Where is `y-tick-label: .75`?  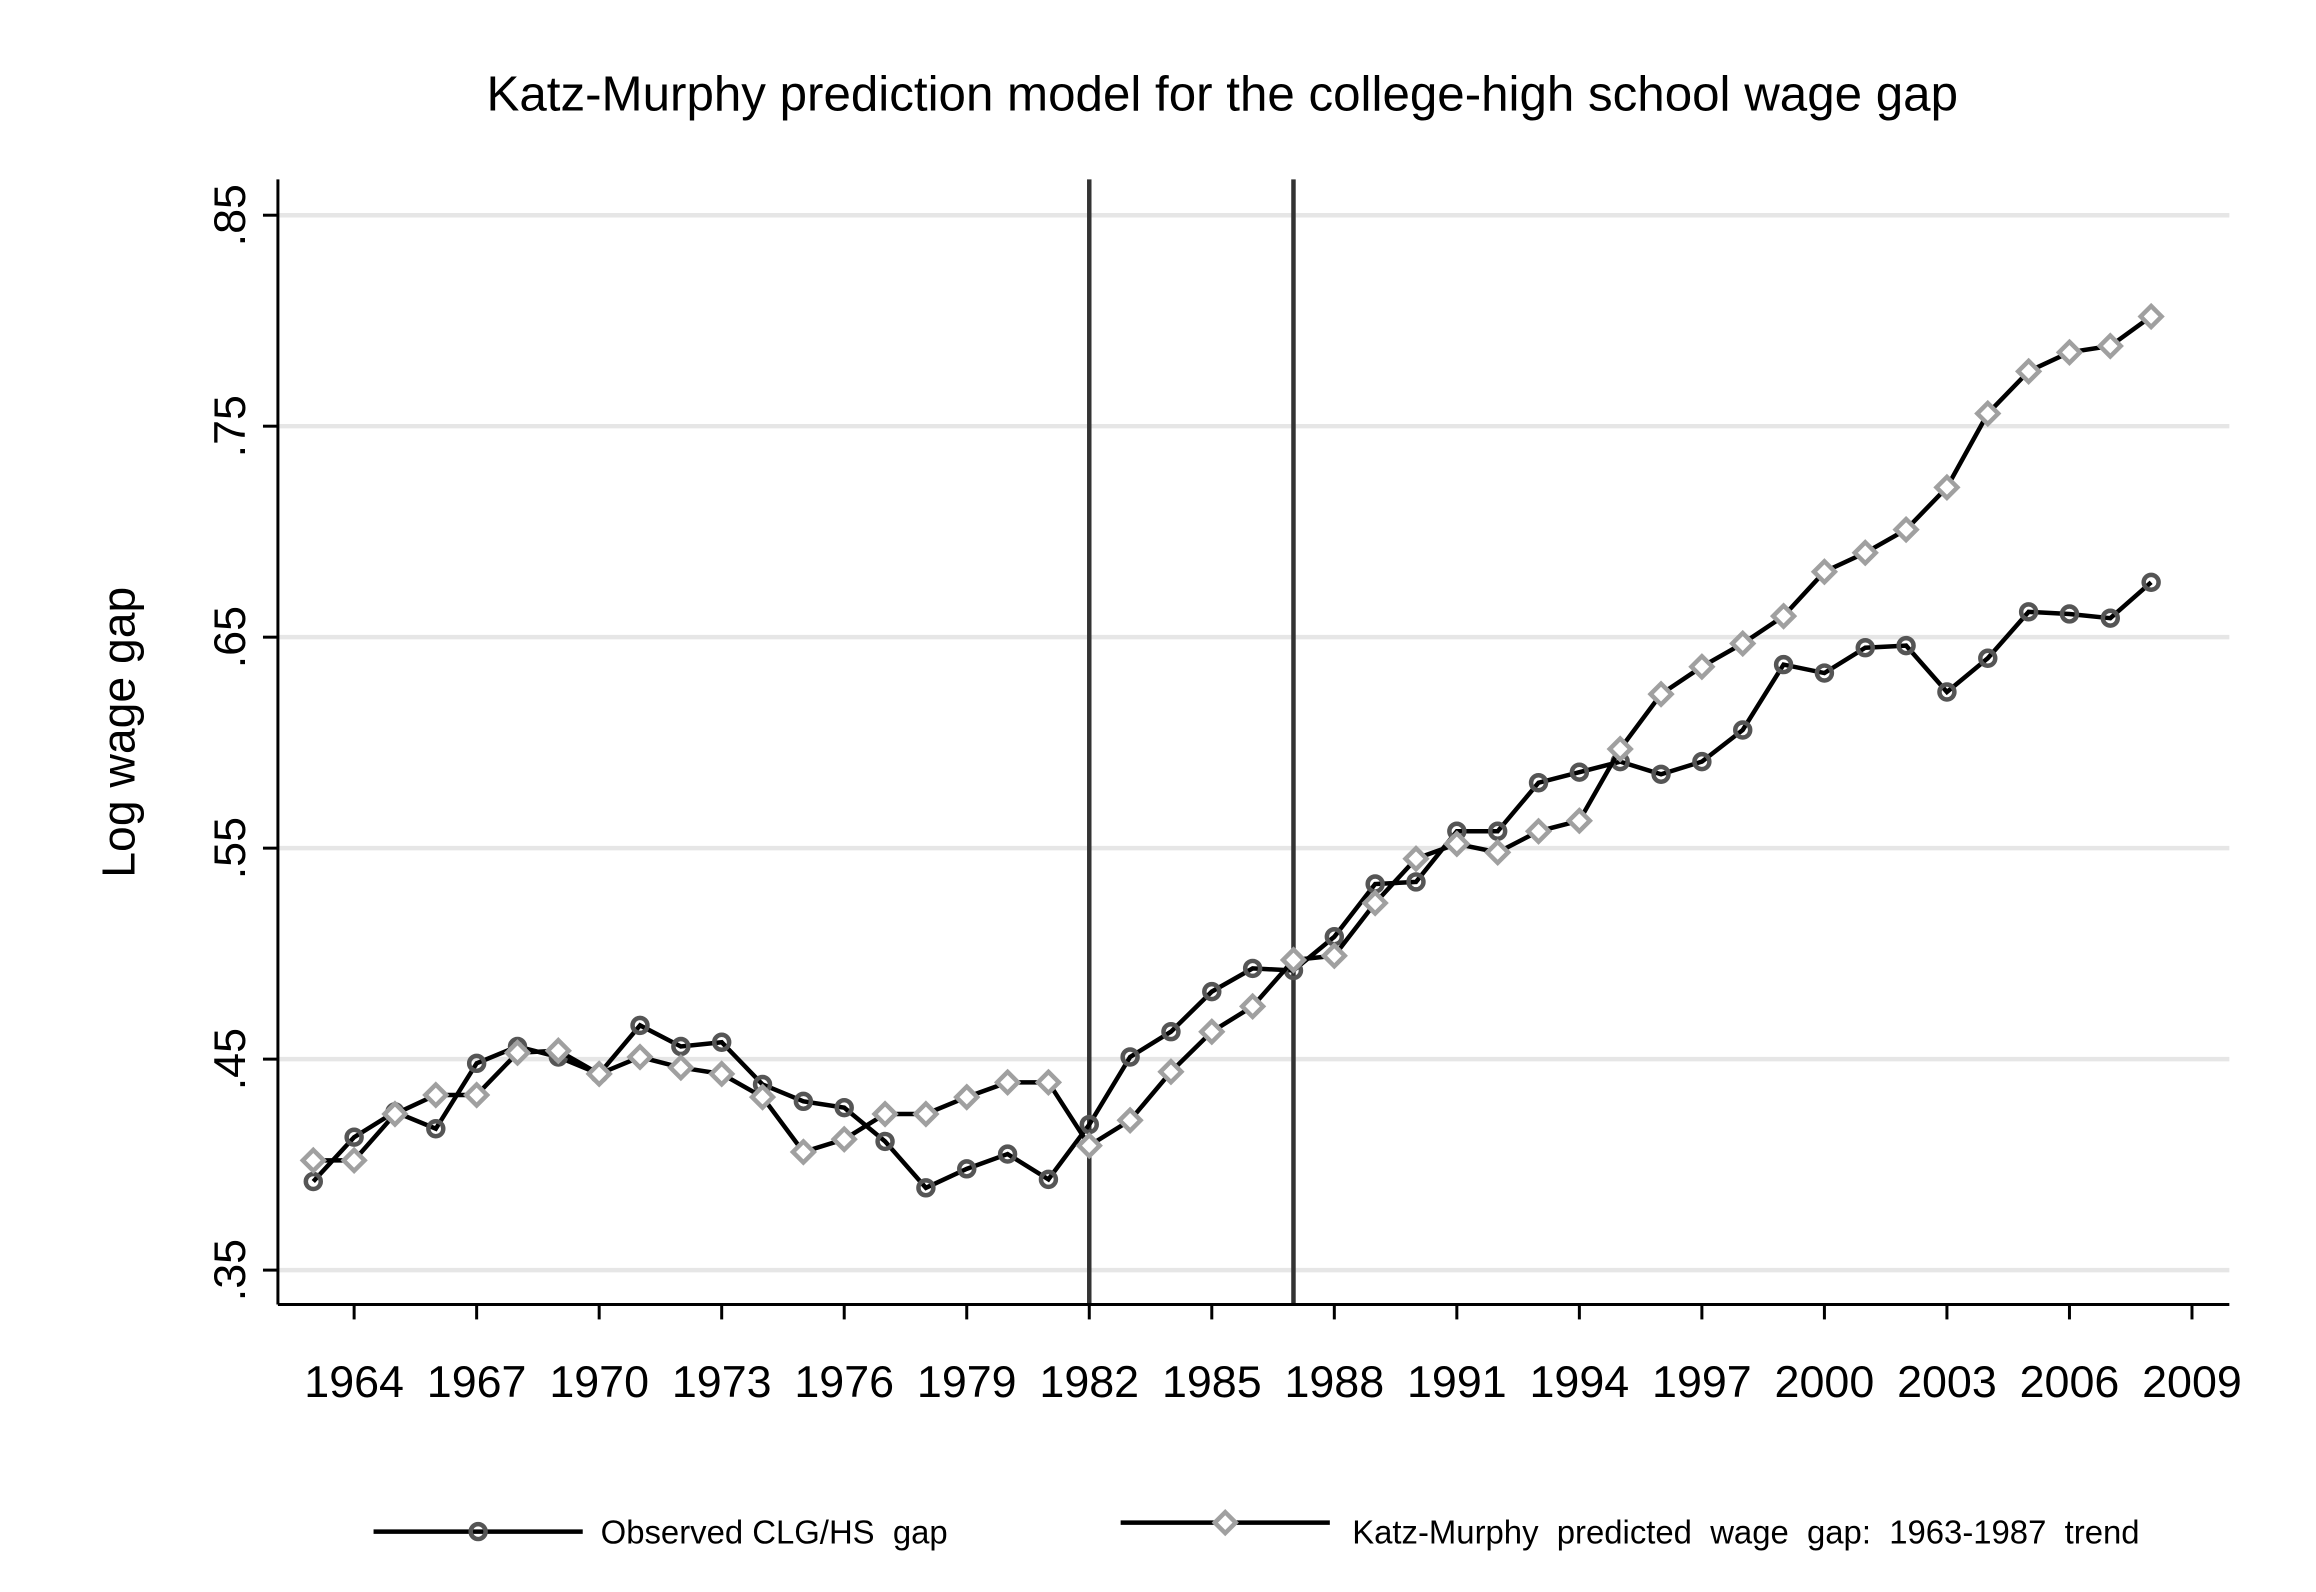
y-tick-label: .75 is located at coordinates (230, 426).